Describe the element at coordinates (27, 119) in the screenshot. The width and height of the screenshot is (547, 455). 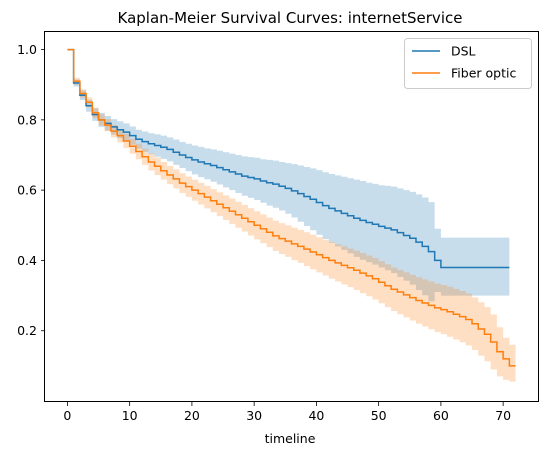
I see `y-tick-label: 0.8` at that location.